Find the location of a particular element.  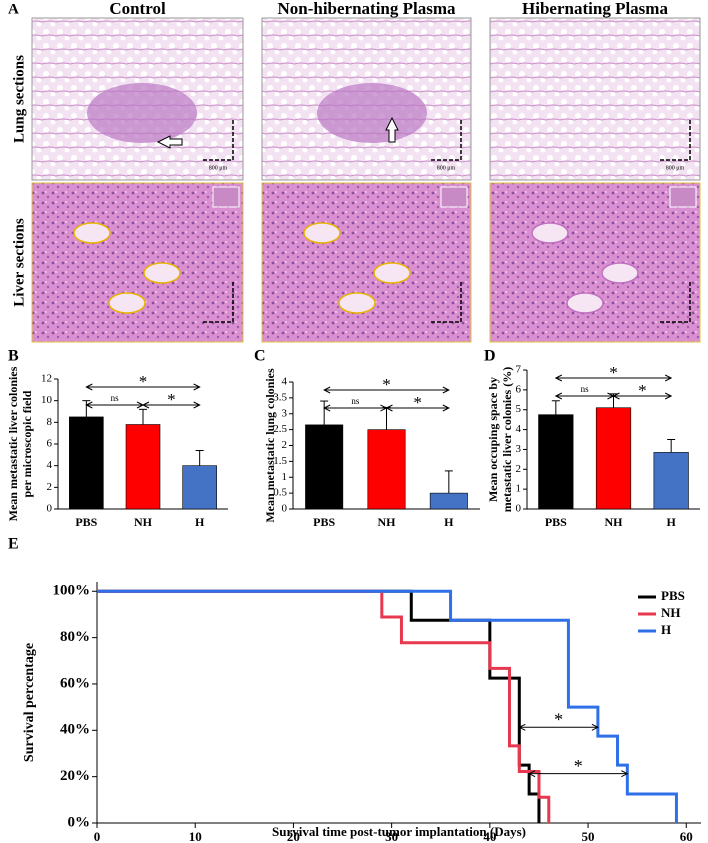

x-tick-label: PBS is located at coordinates (86, 522).